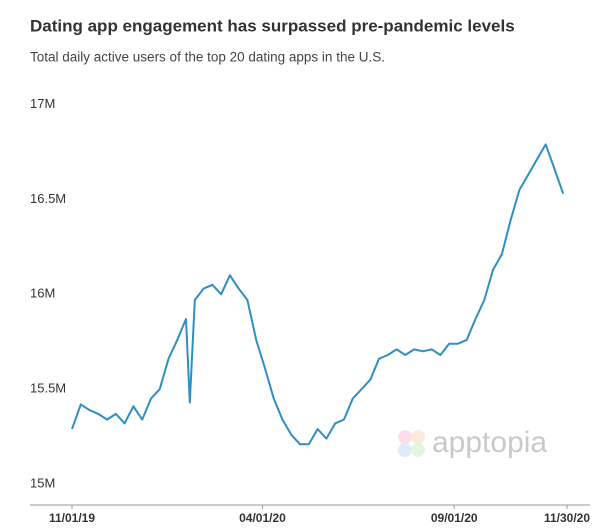 This screenshot has height=529, width=600. I want to click on y-tick-label: 15M, so click(42, 483).